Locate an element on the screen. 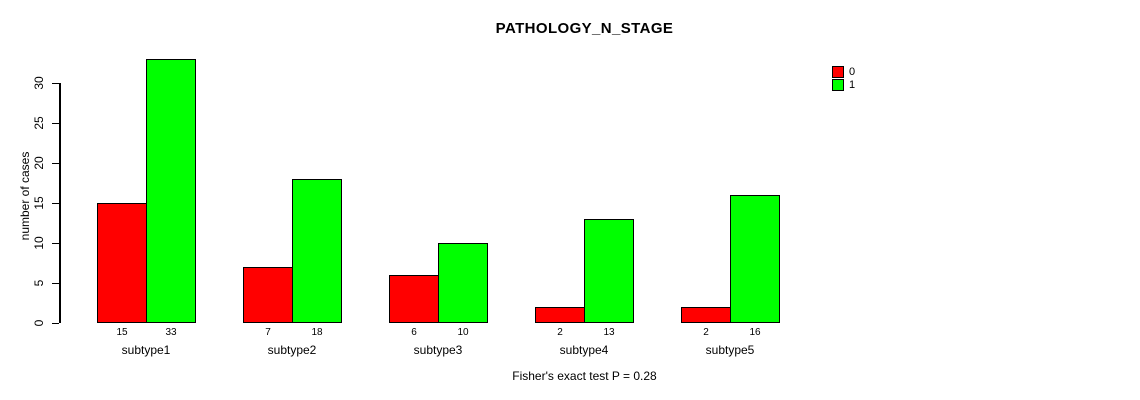 Image resolution: width=1140 pixels, height=400 pixels. bar-count-label: 10 is located at coordinates (463, 332).